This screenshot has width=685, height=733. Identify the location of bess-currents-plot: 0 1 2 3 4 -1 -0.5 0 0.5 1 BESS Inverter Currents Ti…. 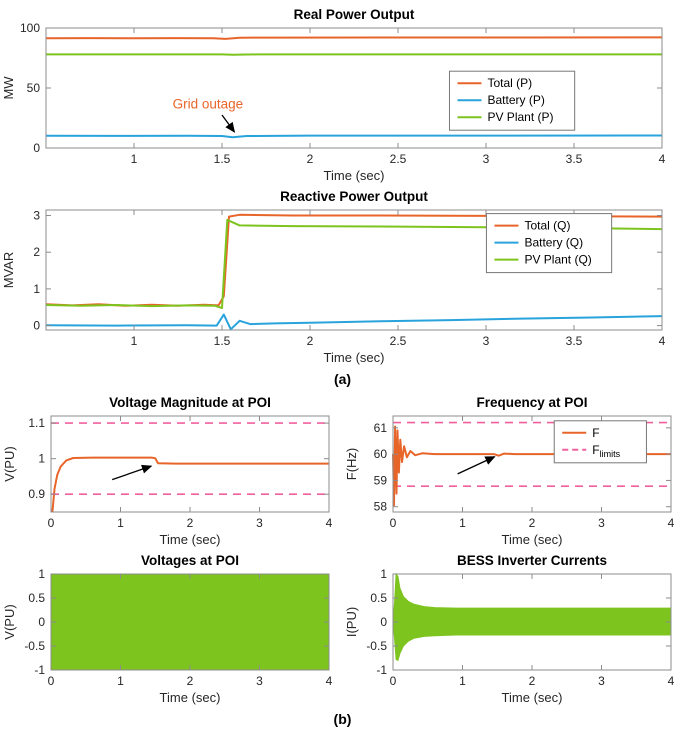
(509, 629).